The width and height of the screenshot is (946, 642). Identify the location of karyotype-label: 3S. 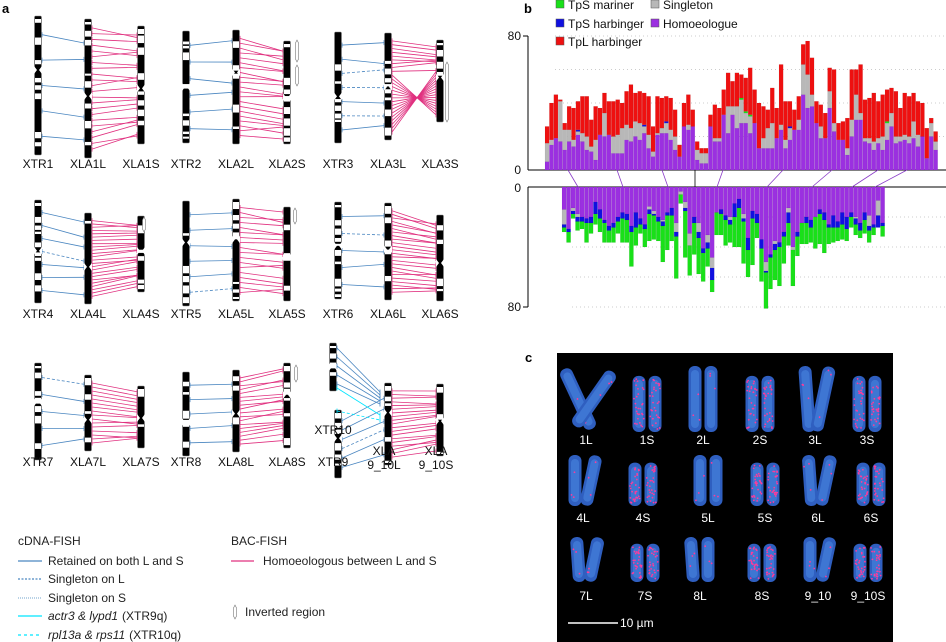
(867, 440).